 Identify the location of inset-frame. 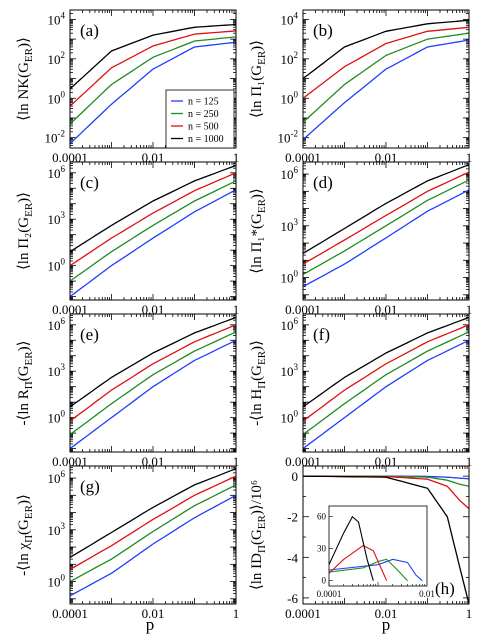
(378, 546).